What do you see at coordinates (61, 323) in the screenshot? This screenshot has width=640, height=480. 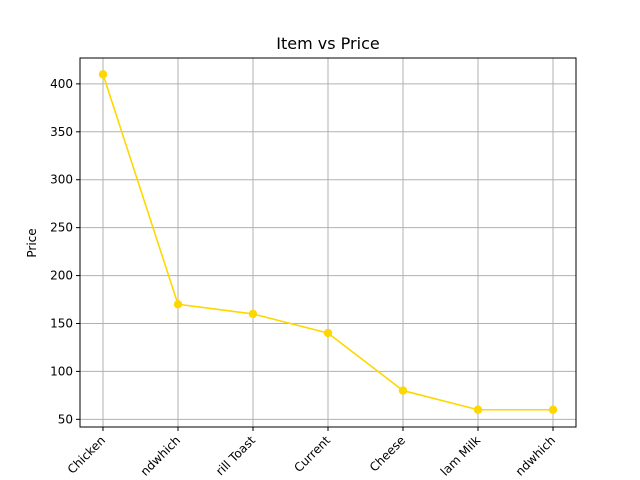 I see `y-tick-label: 150` at bounding box center [61, 323].